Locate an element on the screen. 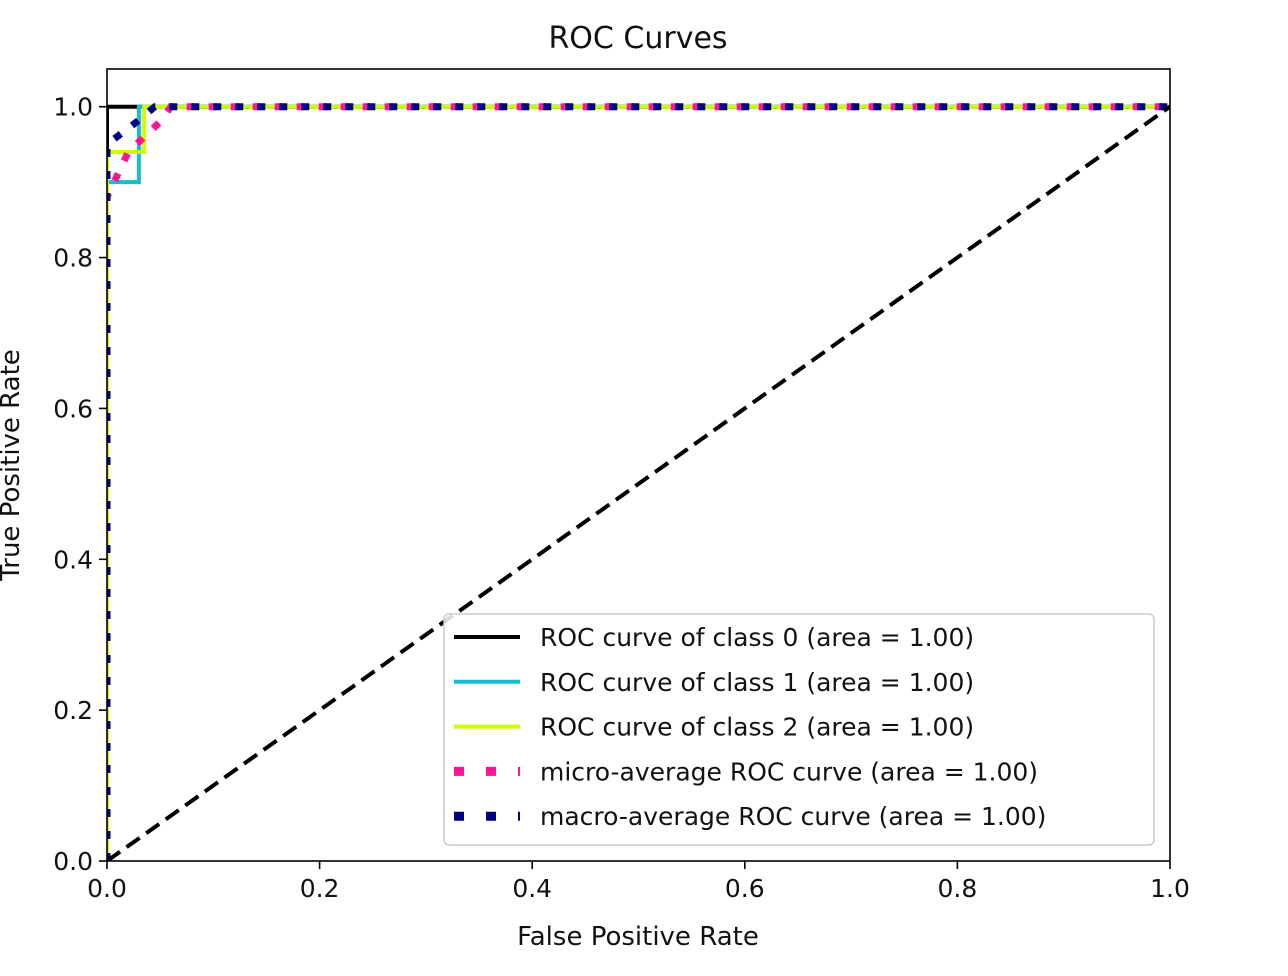  legend-label-0: ROC curve of class 0 (area = 1.00) is located at coordinates (757, 637).